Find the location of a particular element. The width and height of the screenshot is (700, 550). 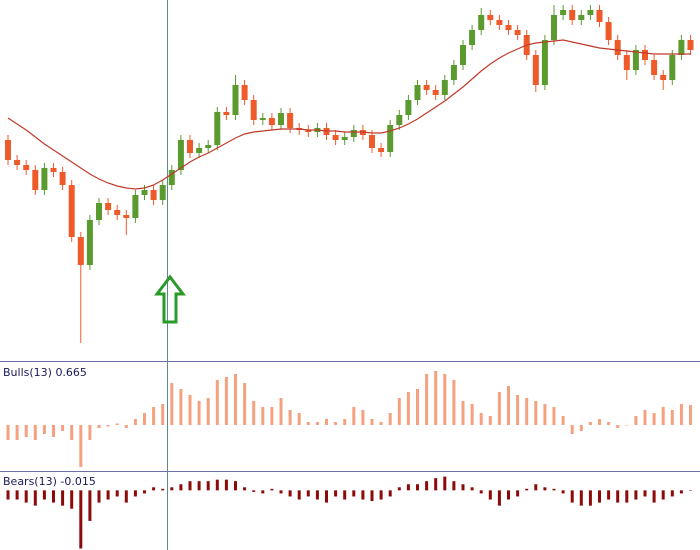

arrow-icon is located at coordinates (170, 299).